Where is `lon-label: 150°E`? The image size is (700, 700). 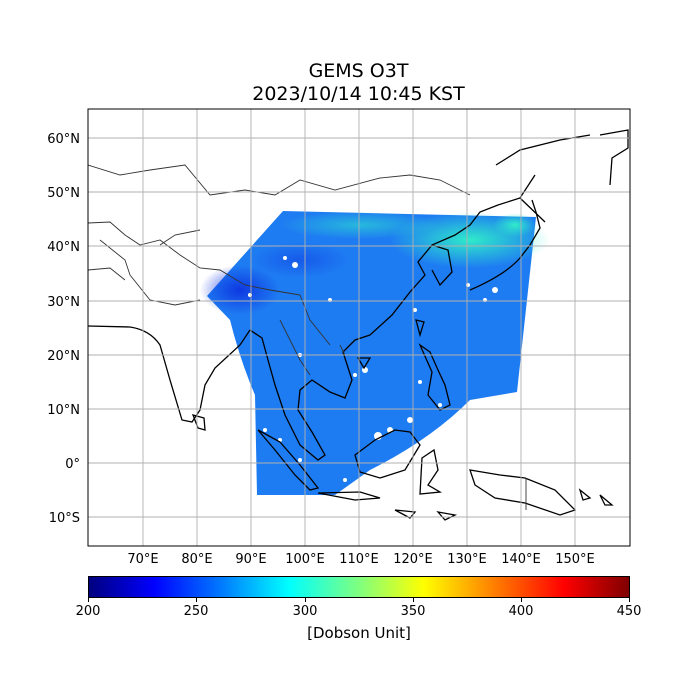 lon-label: 150°E is located at coordinates (575, 559).